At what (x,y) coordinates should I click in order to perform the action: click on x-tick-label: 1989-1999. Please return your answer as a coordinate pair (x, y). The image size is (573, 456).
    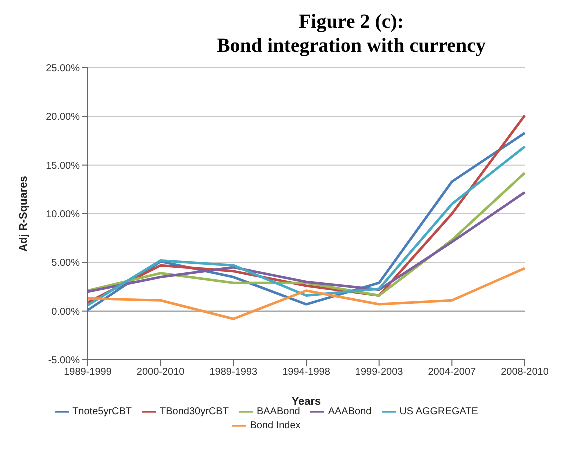
    Looking at the image, I should click on (88, 372).